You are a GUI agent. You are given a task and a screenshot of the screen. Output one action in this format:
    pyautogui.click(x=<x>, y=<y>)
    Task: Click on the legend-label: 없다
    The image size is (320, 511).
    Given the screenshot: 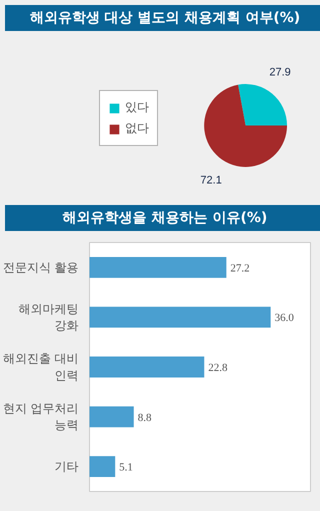 What is the action you would take?
    pyautogui.click(x=137, y=128)
    